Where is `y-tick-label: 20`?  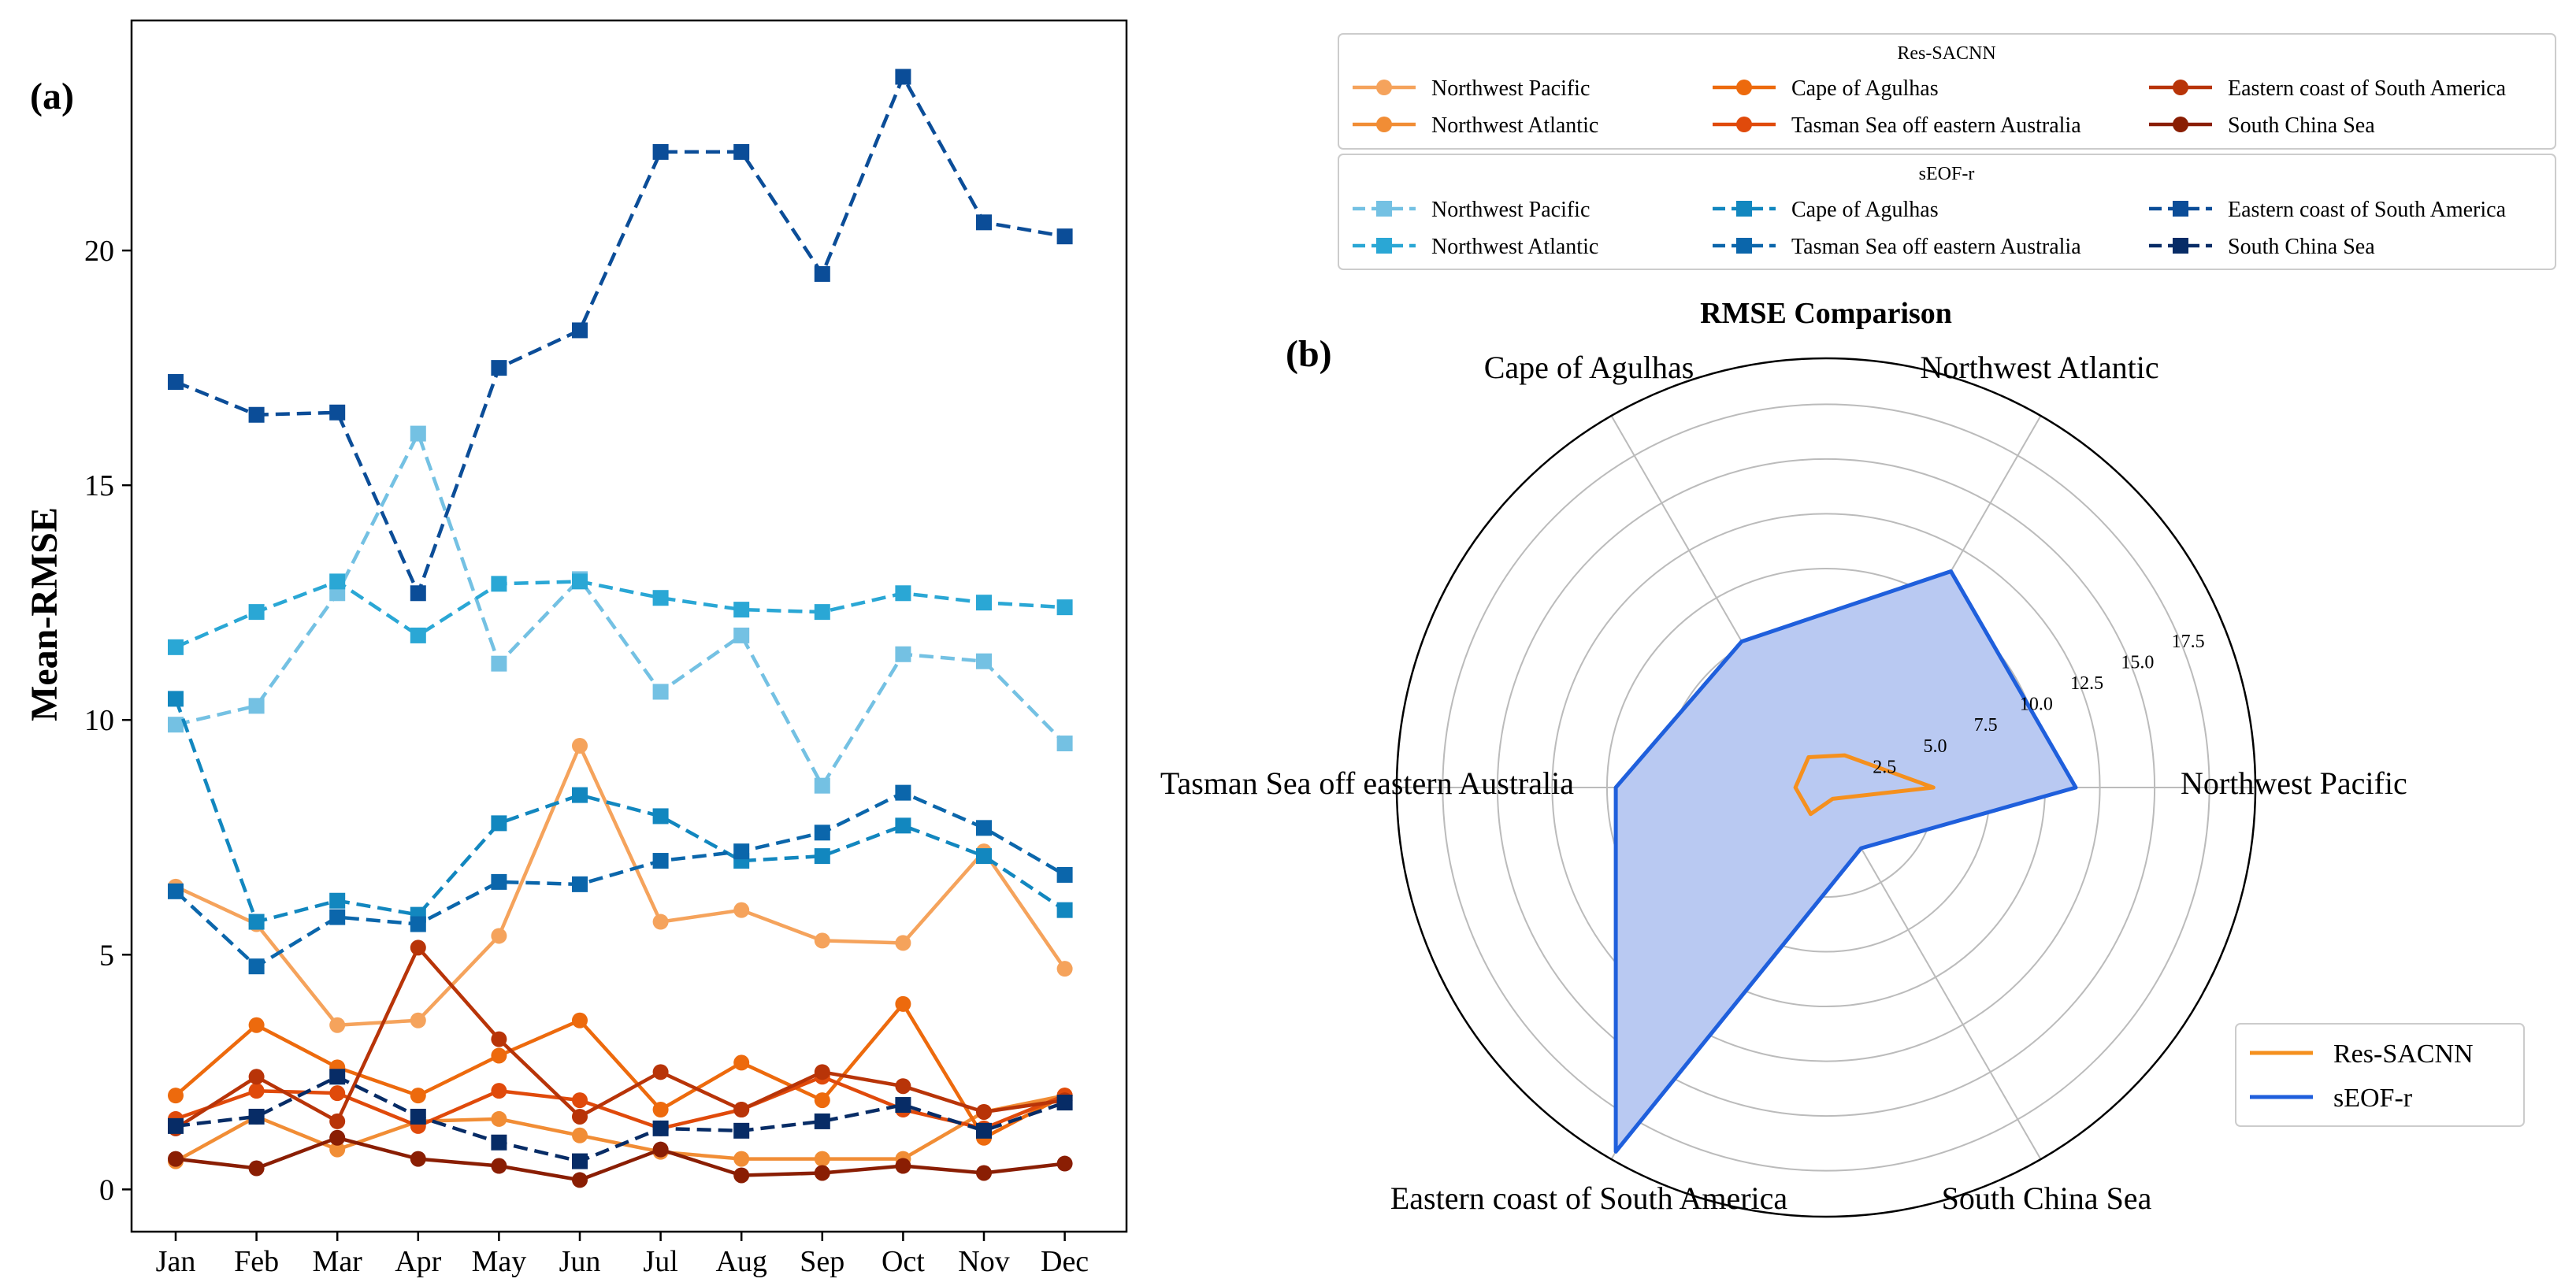 y-tick-label: 20 is located at coordinates (99, 251).